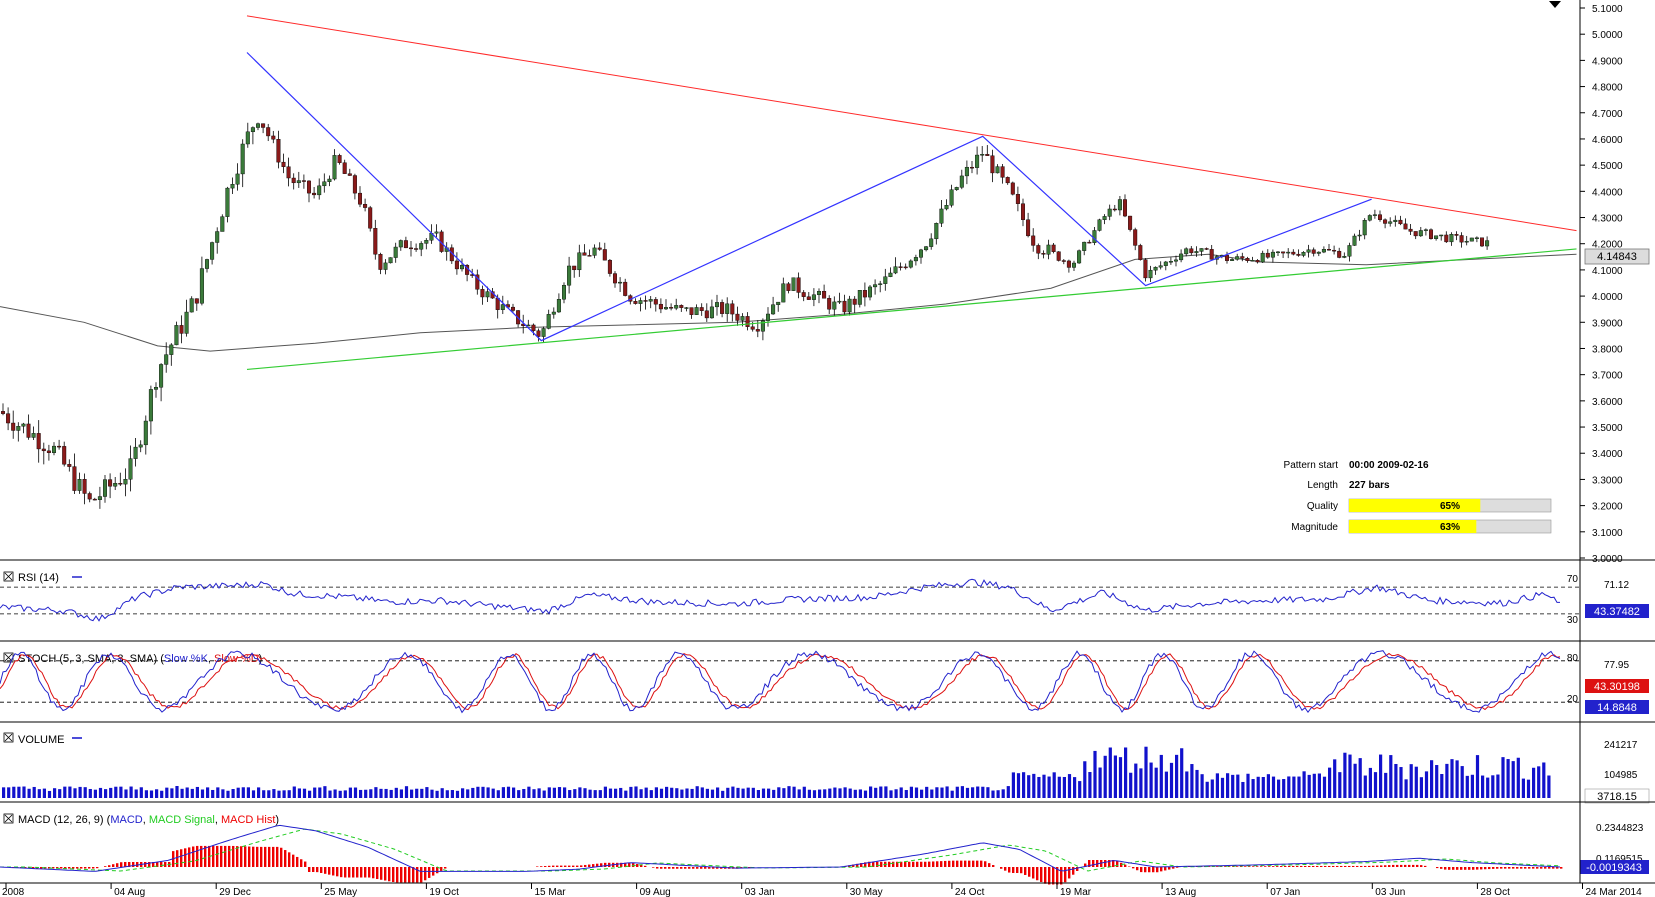 This screenshot has height=897, width=1655. Describe the element at coordinates (790, 682) in the screenshot. I see `stoch-lines` at that location.